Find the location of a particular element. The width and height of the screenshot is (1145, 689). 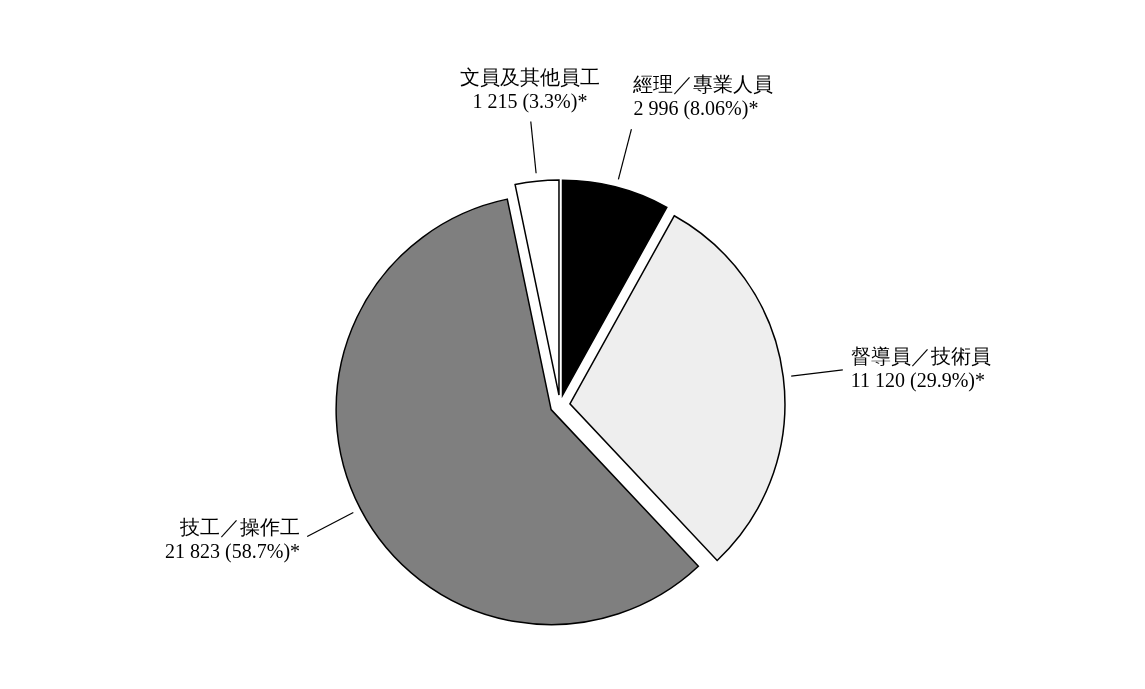

data-label: 2 996 (8.06%)* is located at coordinates (696, 109).